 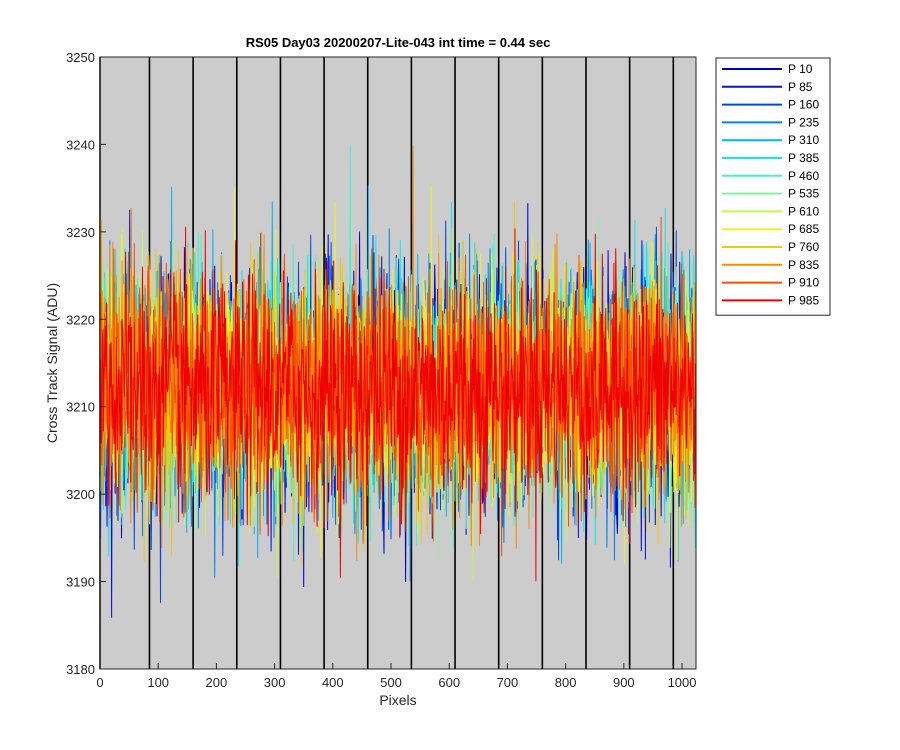 I want to click on x-tick-label-10: 1000, so click(x=682, y=682).